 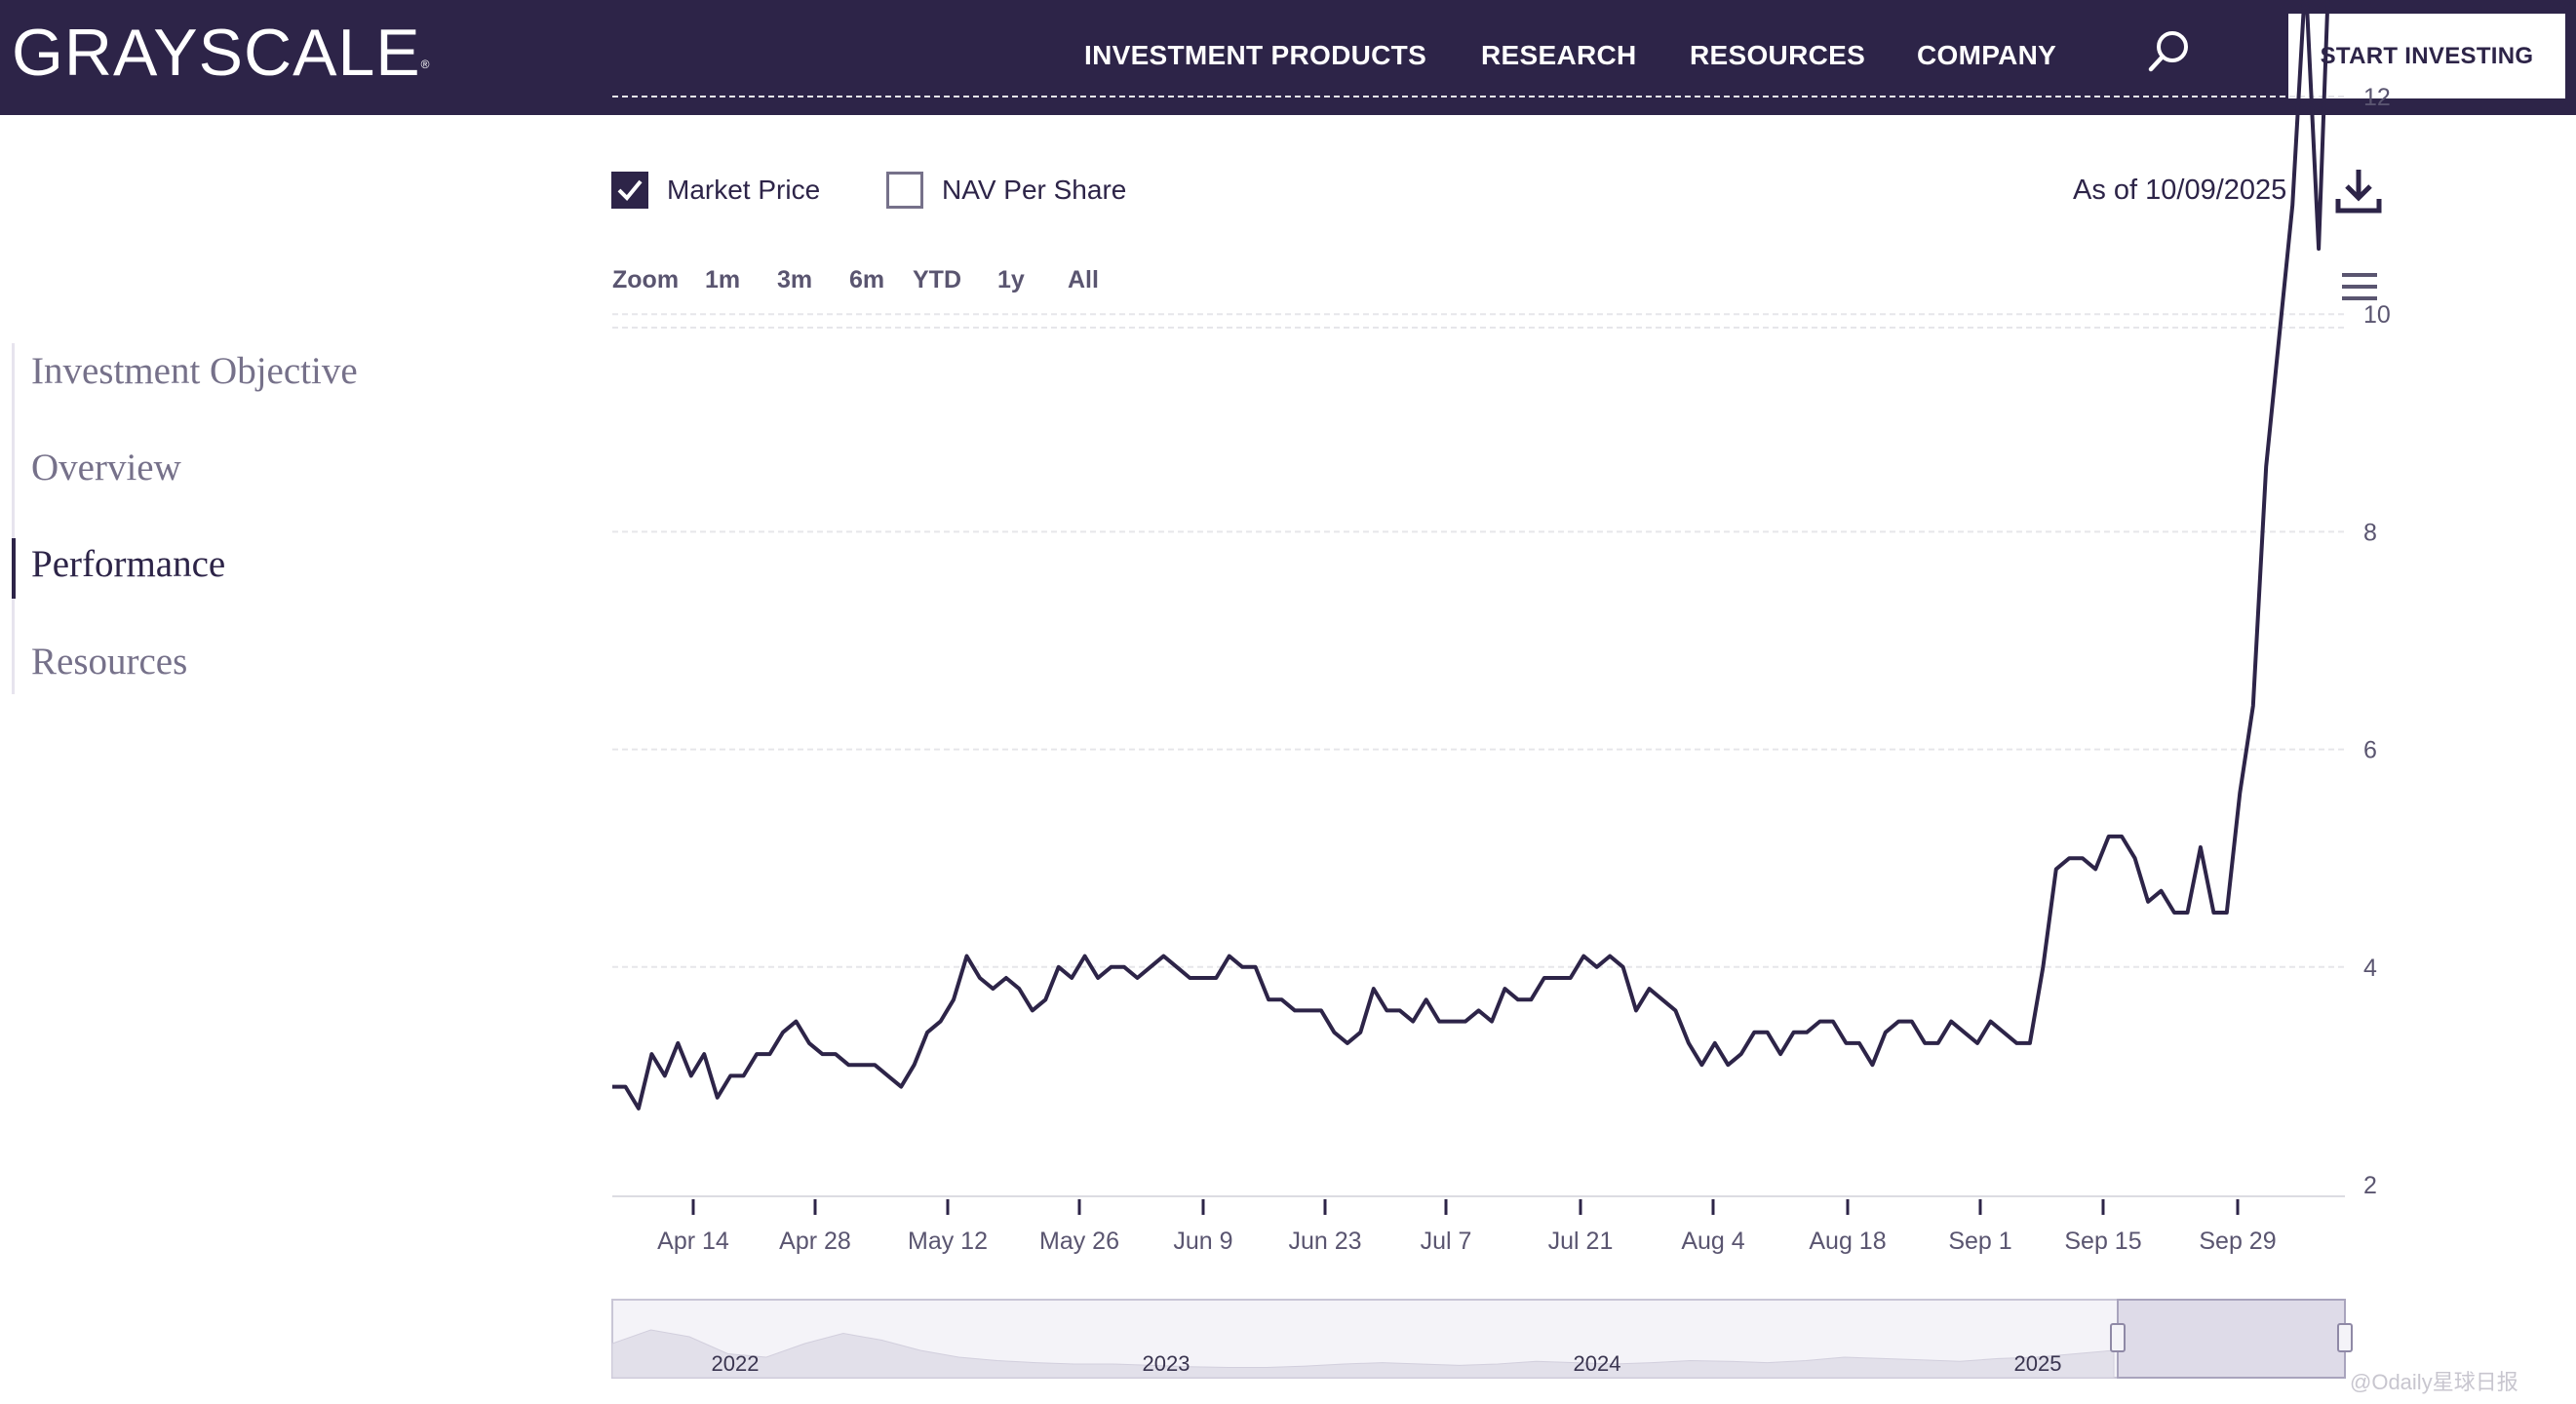 What do you see at coordinates (867, 279) in the screenshot?
I see `zoom-6m-button: 6m` at bounding box center [867, 279].